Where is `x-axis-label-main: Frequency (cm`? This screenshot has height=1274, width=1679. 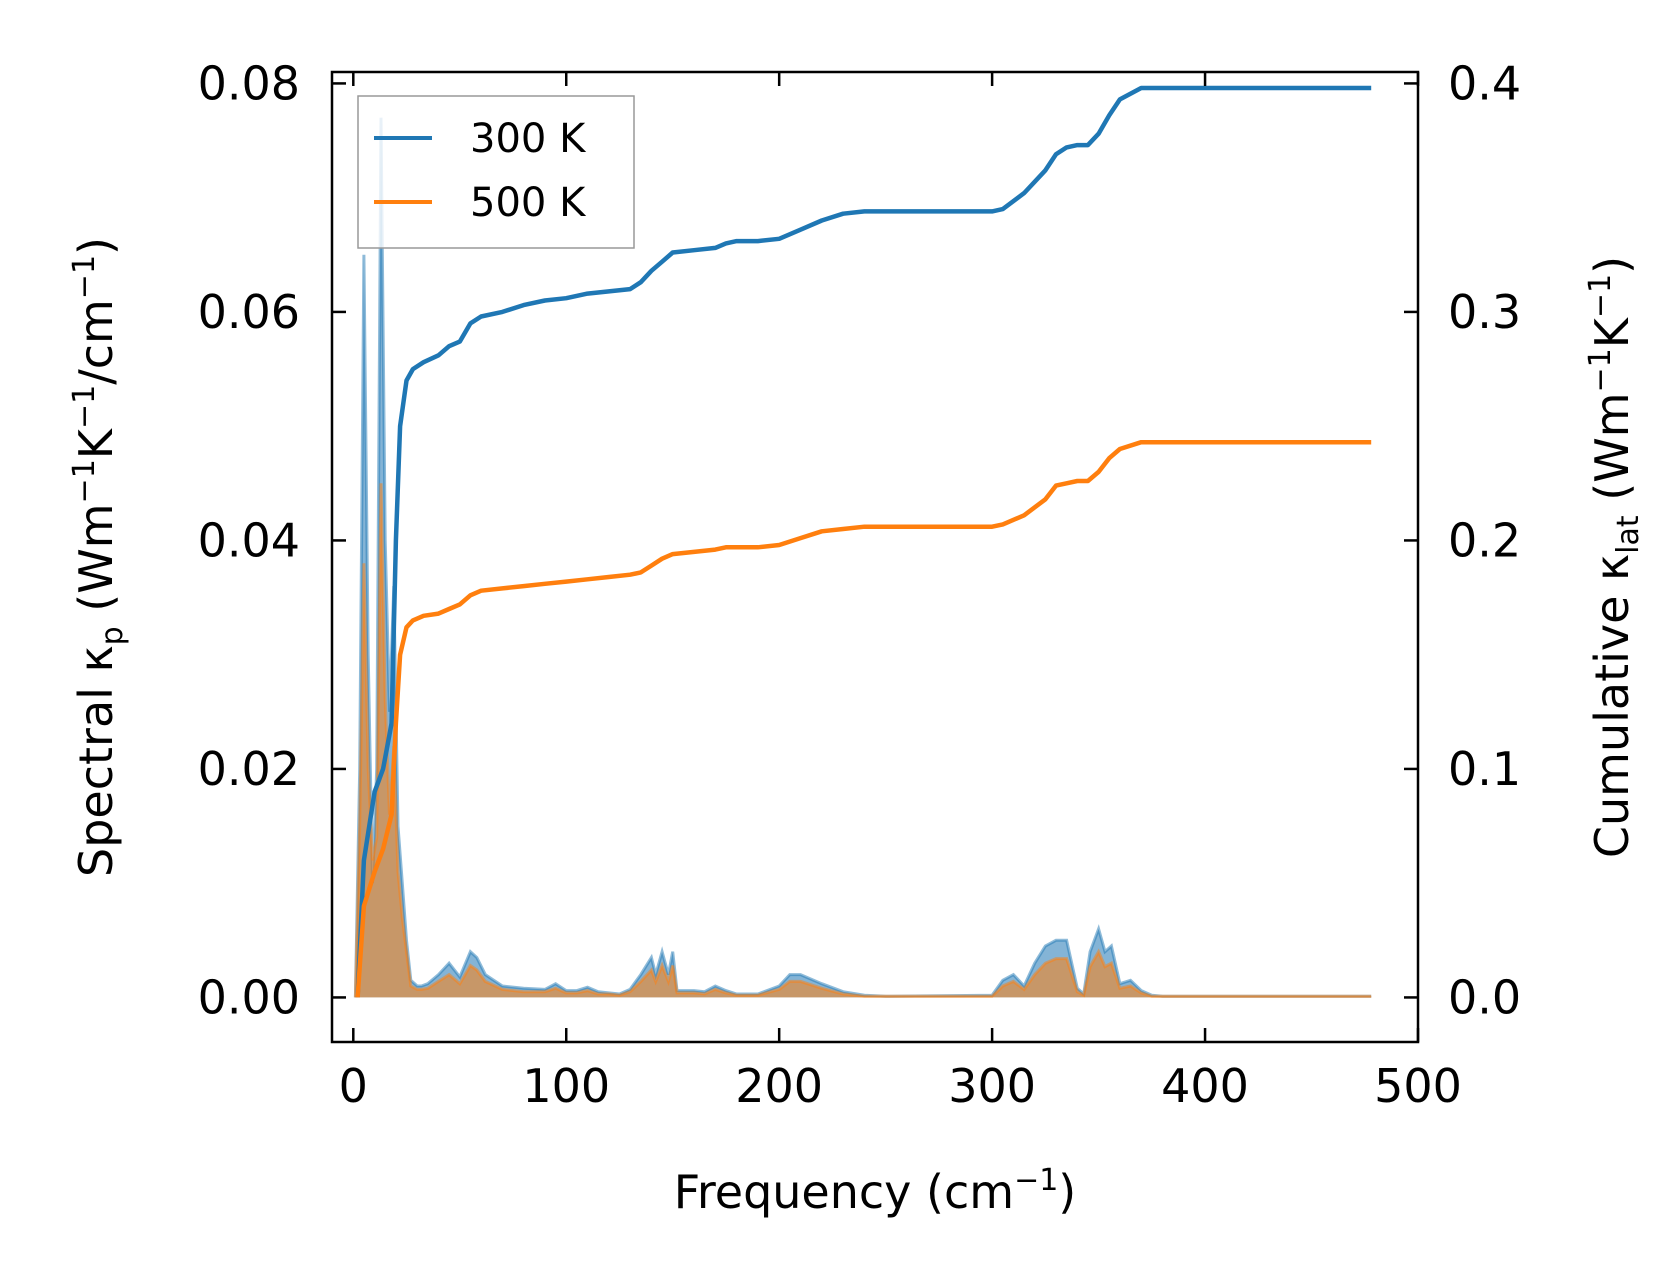
x-axis-label-main: Frequency (cm is located at coordinates (844, 1192).